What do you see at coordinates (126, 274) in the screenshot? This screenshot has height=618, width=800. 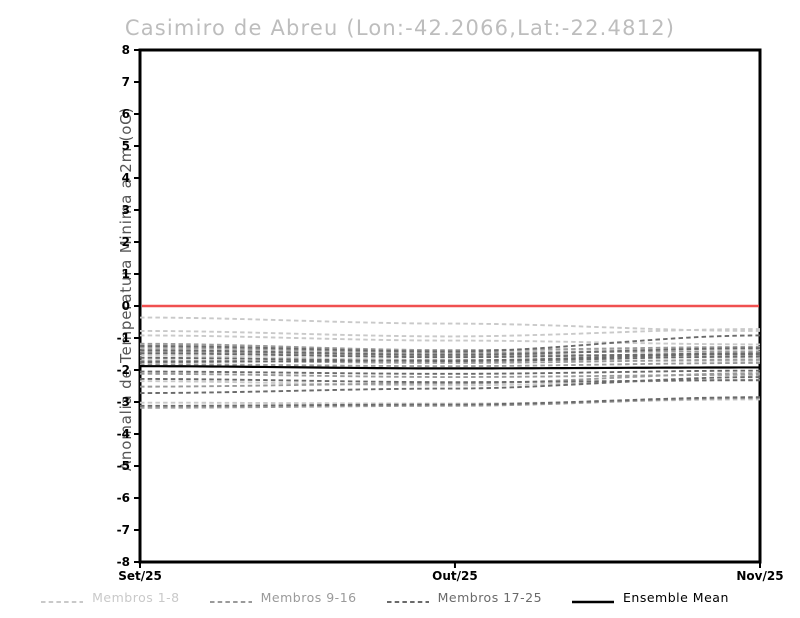 I see `y-tick-label: 1` at bounding box center [126, 274].